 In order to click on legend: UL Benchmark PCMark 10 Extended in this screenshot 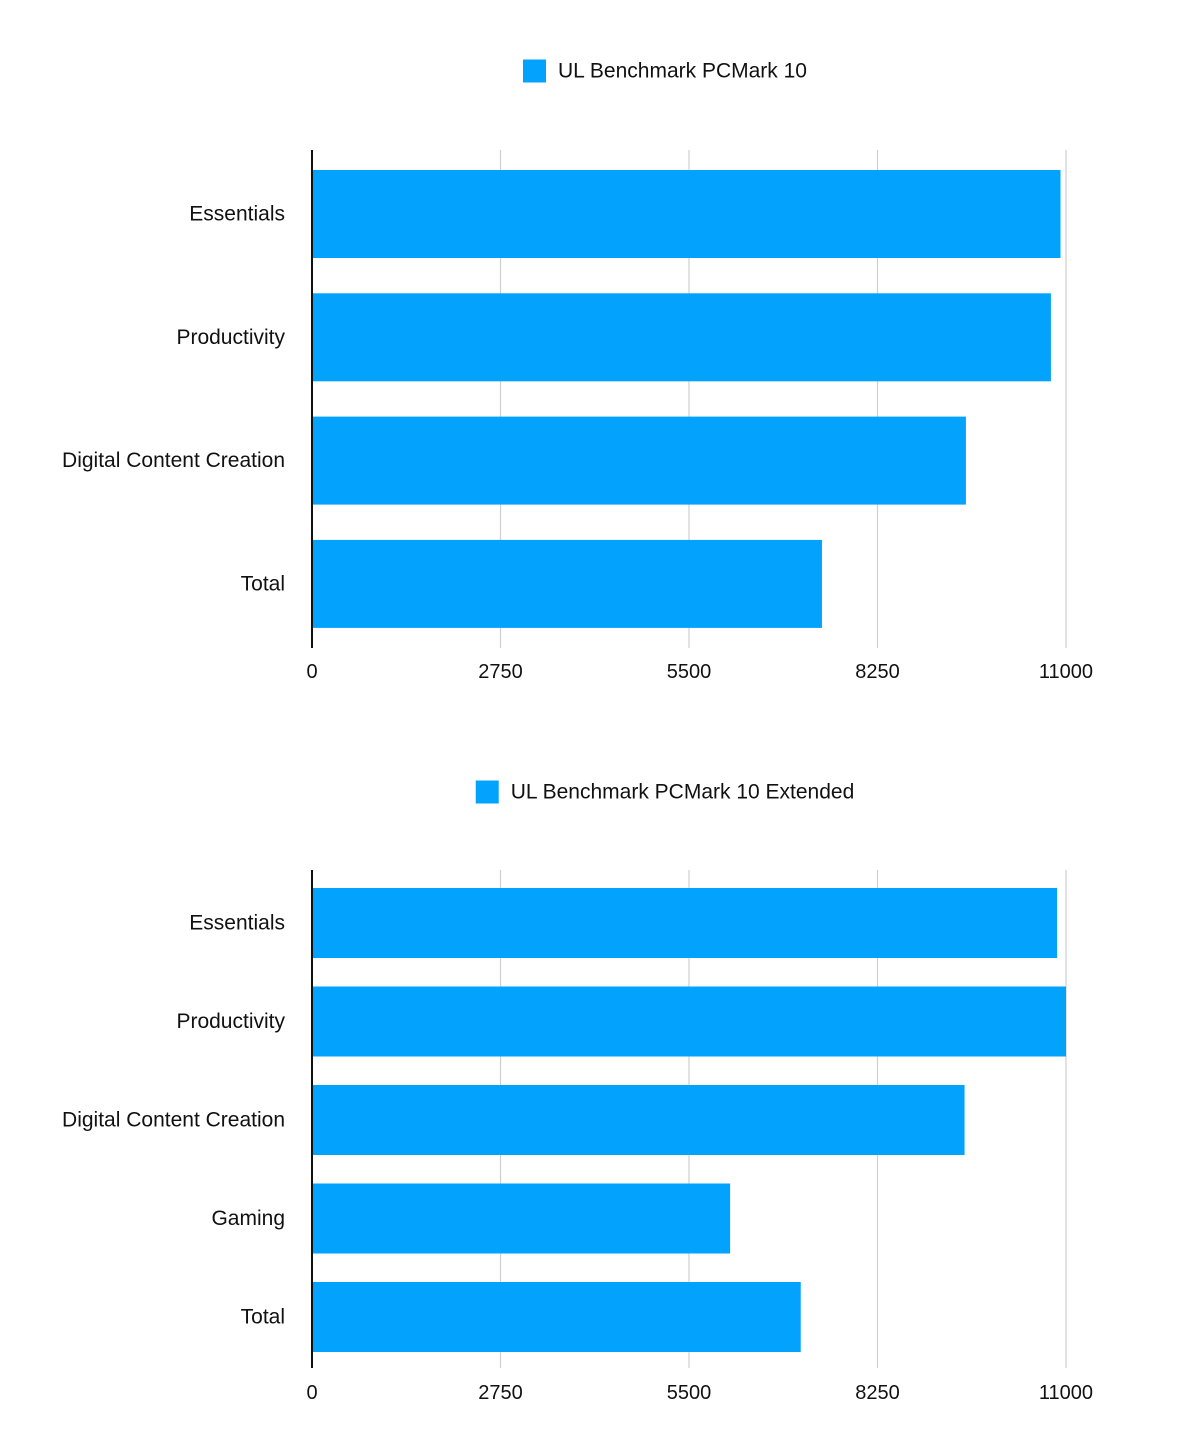, I will do `click(665, 792)`.